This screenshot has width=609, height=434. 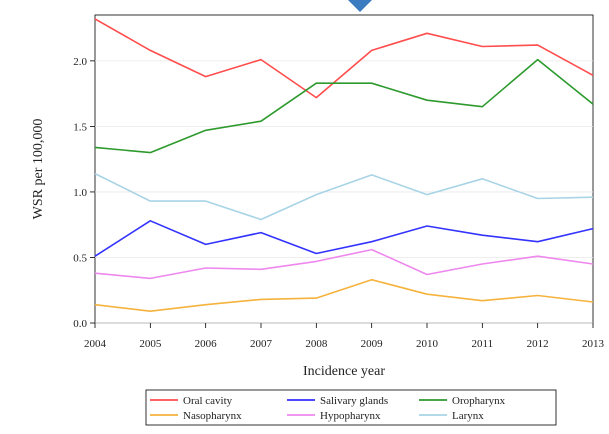 I want to click on legend-label: Oral cavity, so click(x=208, y=401).